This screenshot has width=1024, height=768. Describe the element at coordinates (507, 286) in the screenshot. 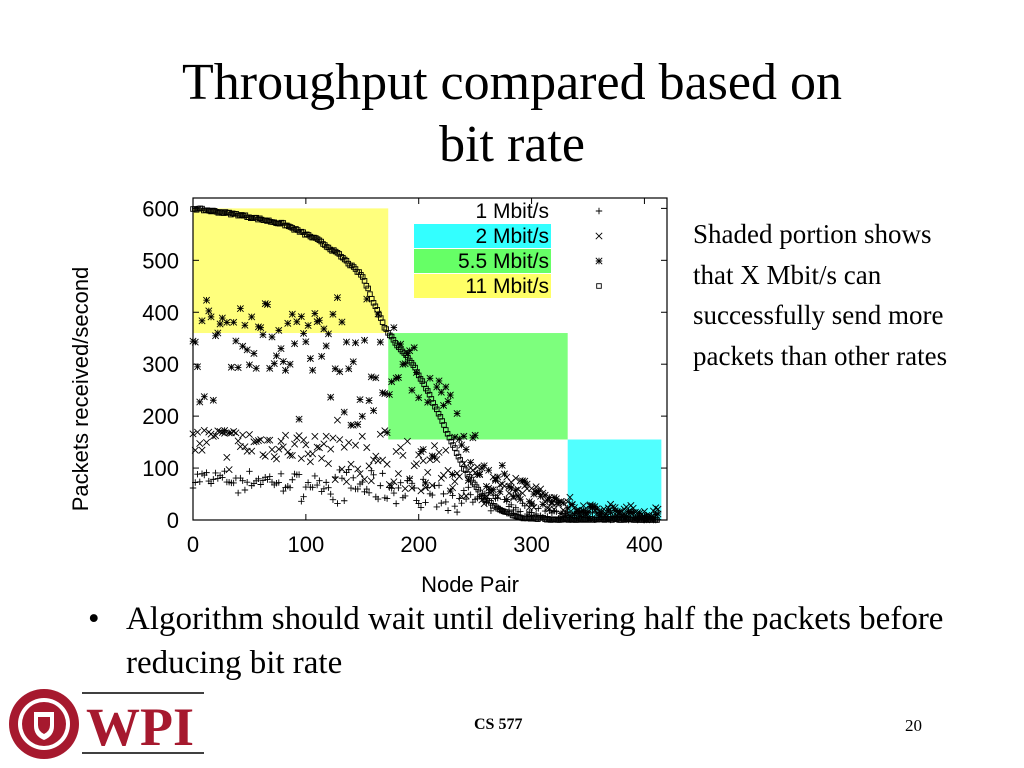

I see `legend-label: 11 Mbit/s` at that location.